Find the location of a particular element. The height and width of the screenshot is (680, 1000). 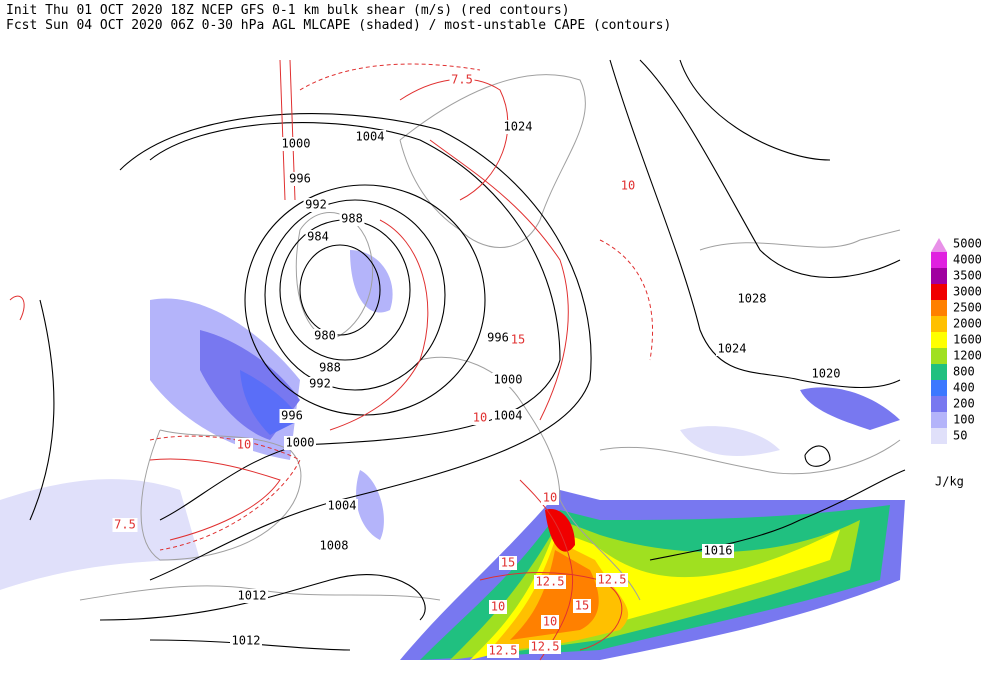

legend-label: 400 is located at coordinates (964, 388).